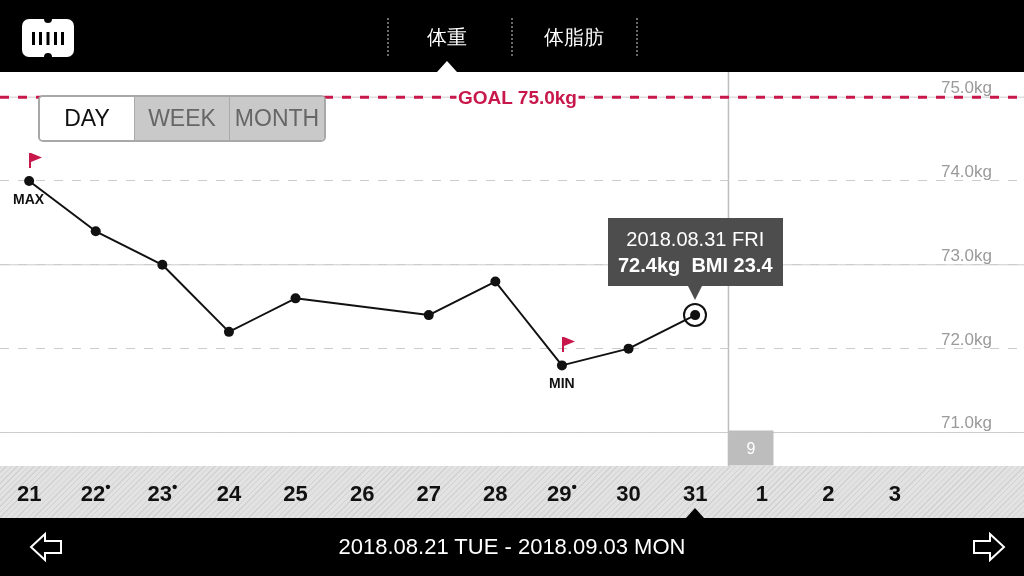 The width and height of the screenshot is (1024, 576). Describe the element at coordinates (751, 448) in the screenshot. I see `ref-line-label: 9` at that location.